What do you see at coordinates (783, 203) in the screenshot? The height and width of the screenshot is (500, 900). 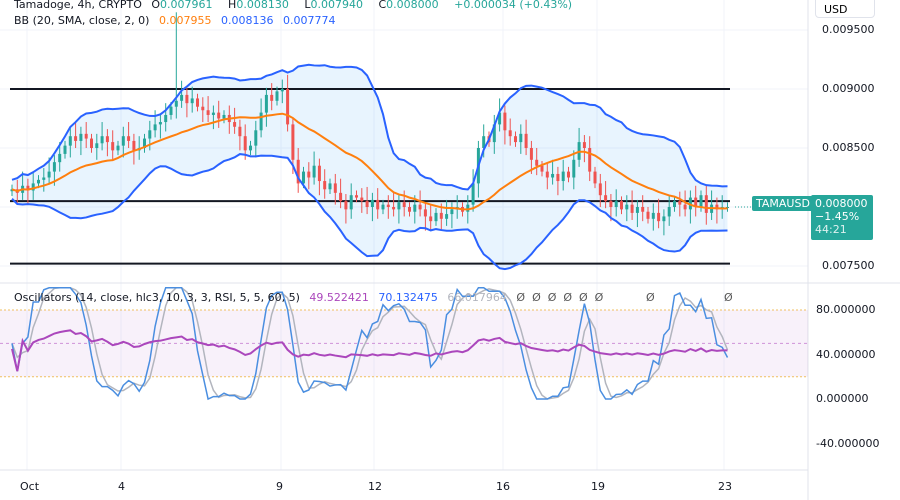 I see `symbol-price-label: TAMAUSD` at bounding box center [783, 203].